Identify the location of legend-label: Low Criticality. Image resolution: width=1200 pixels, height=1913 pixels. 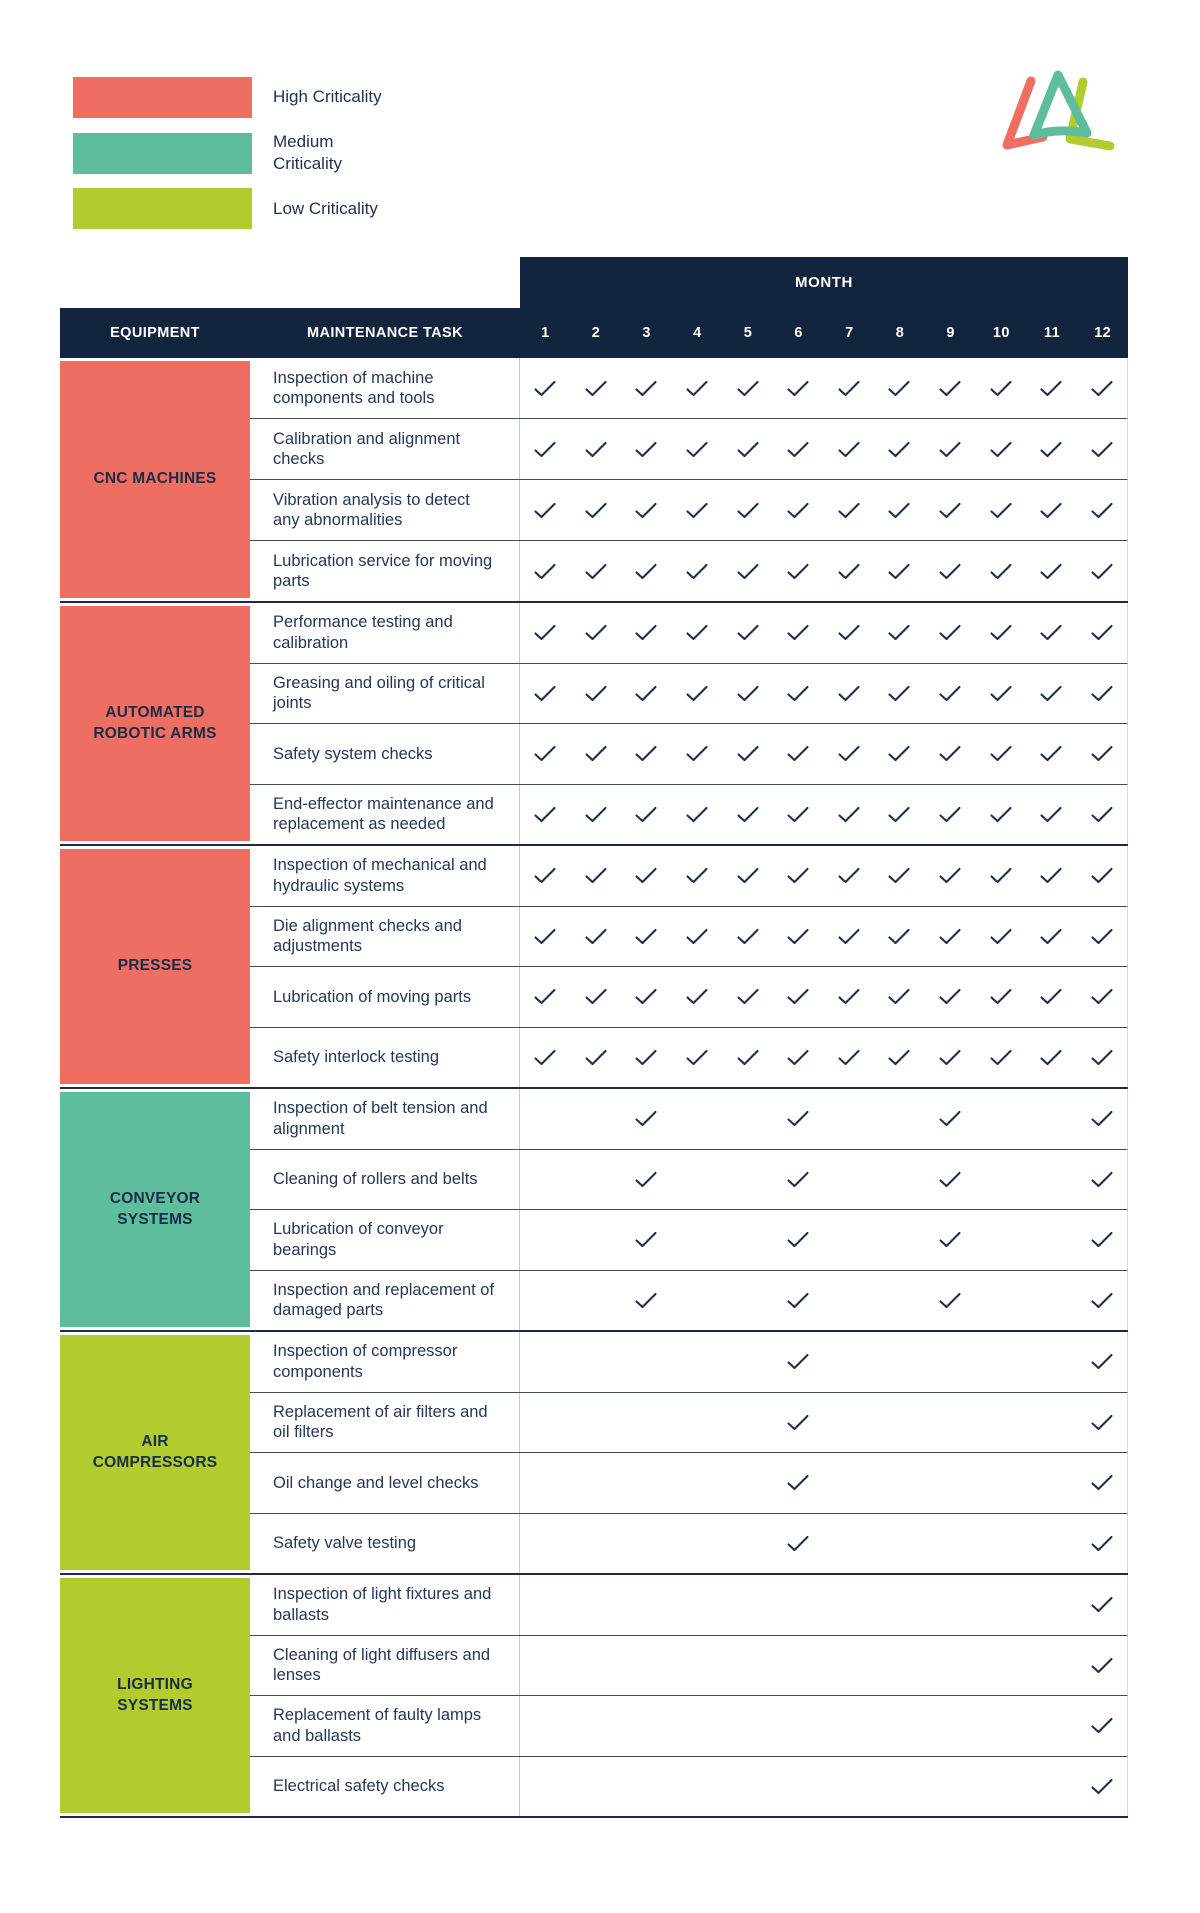
(325, 208).